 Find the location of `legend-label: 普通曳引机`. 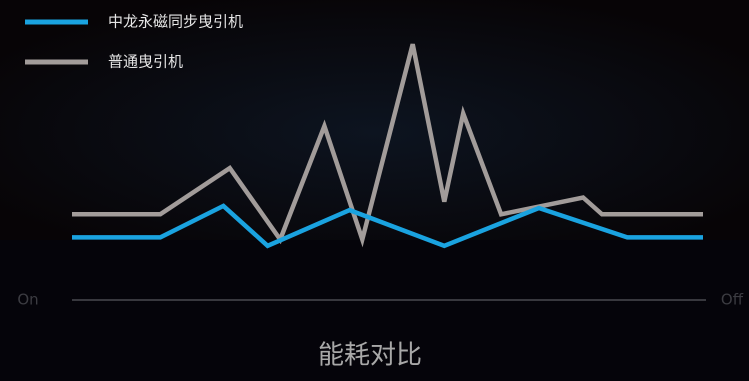

legend-label: 普通曳引机 is located at coordinates (145, 62).